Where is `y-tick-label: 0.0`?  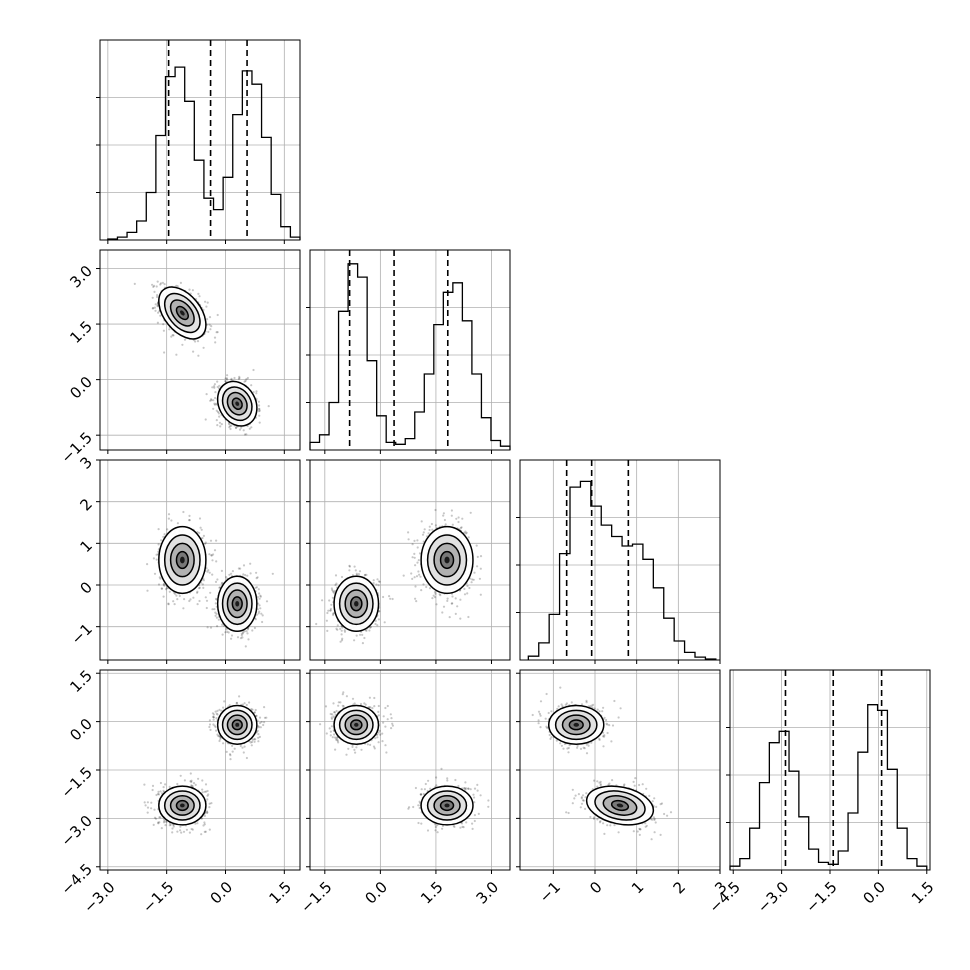 y-tick-label: 0.0 is located at coordinates (81, 388).